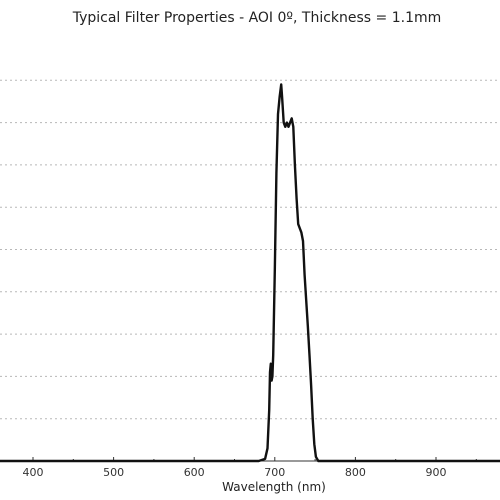 The width and height of the screenshot is (500, 500). Describe the element at coordinates (436, 472) in the screenshot. I see `x-tick-label-900: 900` at that location.